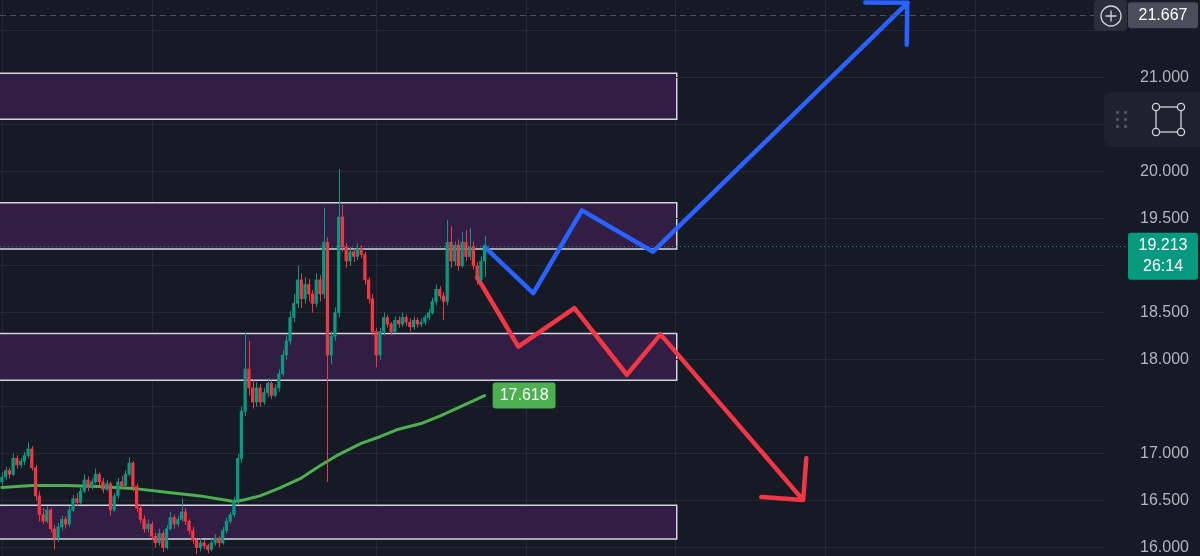 Image resolution: width=1200 pixels, height=556 pixels. I want to click on ref-line-label: 21.667, so click(1163, 14).